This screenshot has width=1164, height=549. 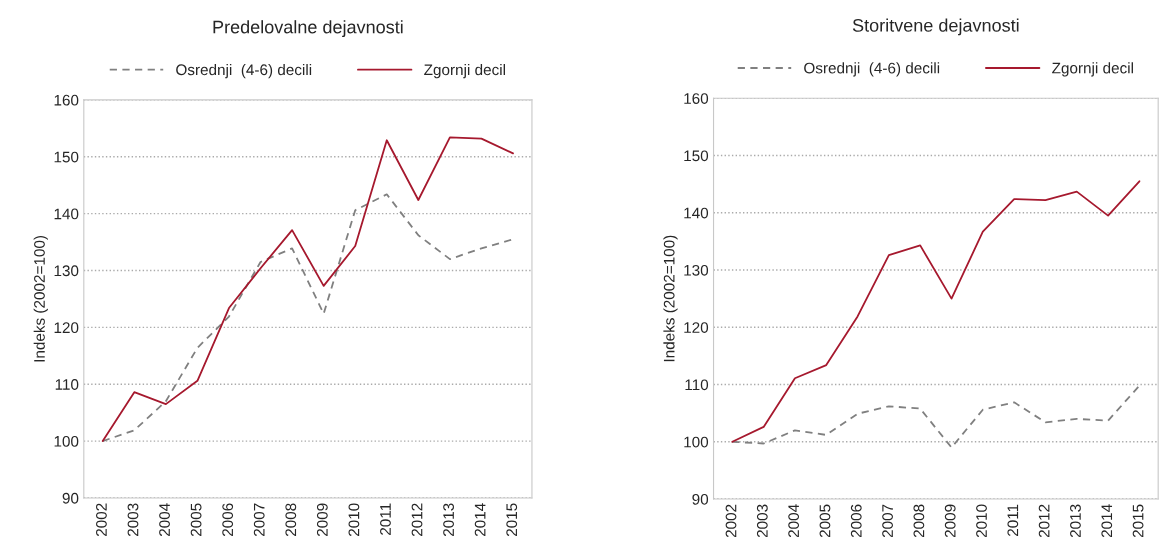 I want to click on line-series, so click(x=936, y=416).